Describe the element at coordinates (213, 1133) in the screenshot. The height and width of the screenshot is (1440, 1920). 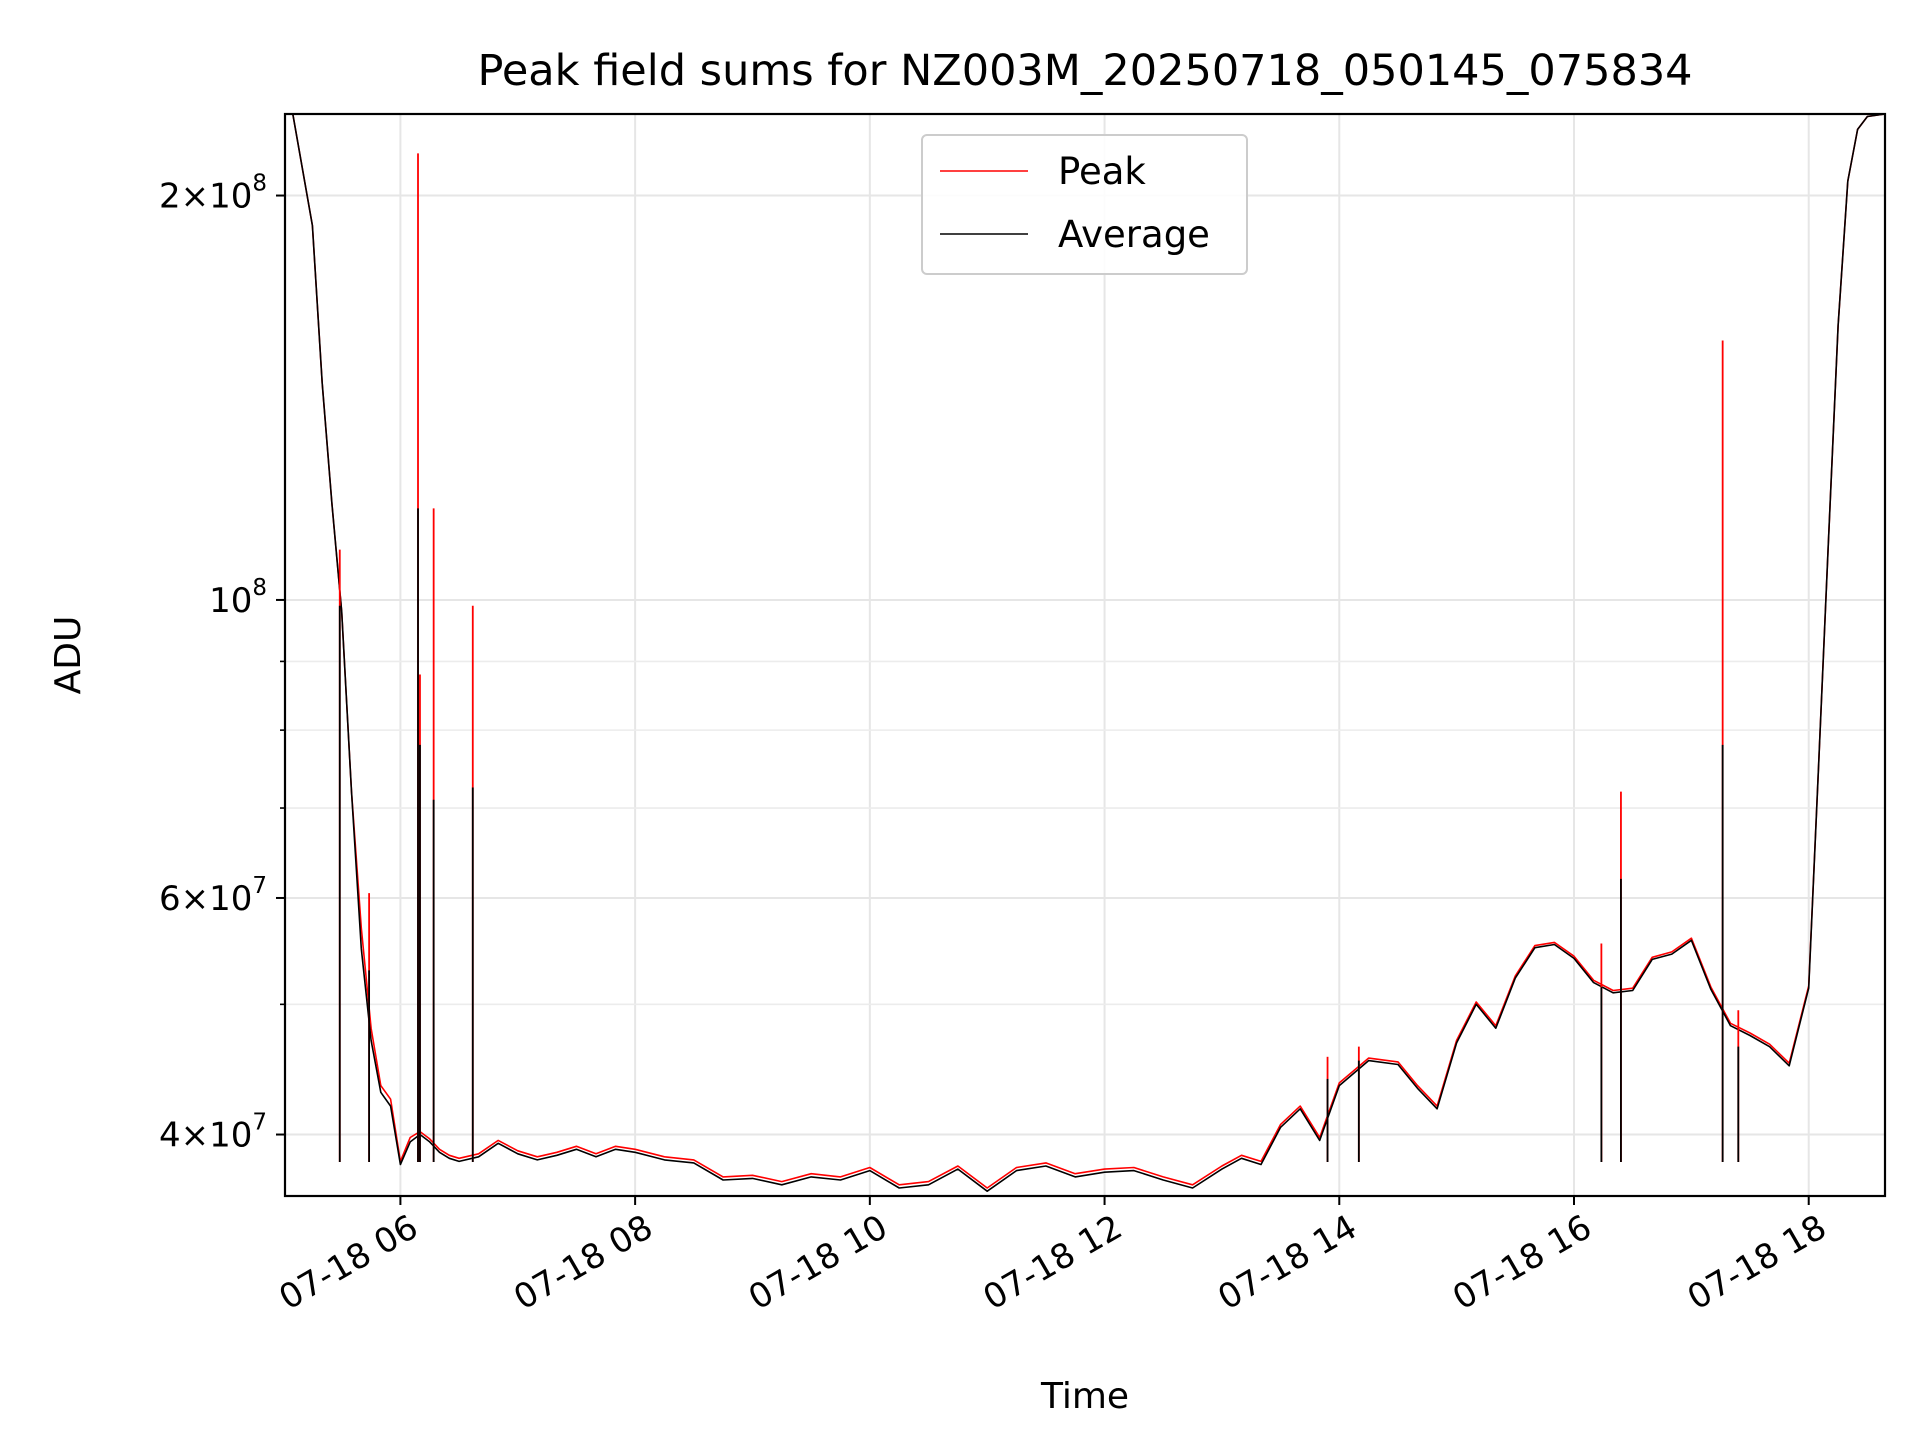
I see `y-tick-label: 4×107` at that location.